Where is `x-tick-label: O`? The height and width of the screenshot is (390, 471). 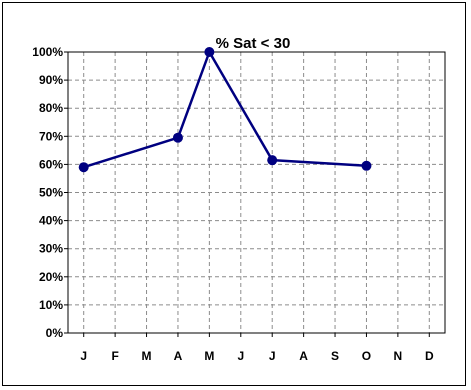 x-tick-label: O is located at coordinates (366, 356).